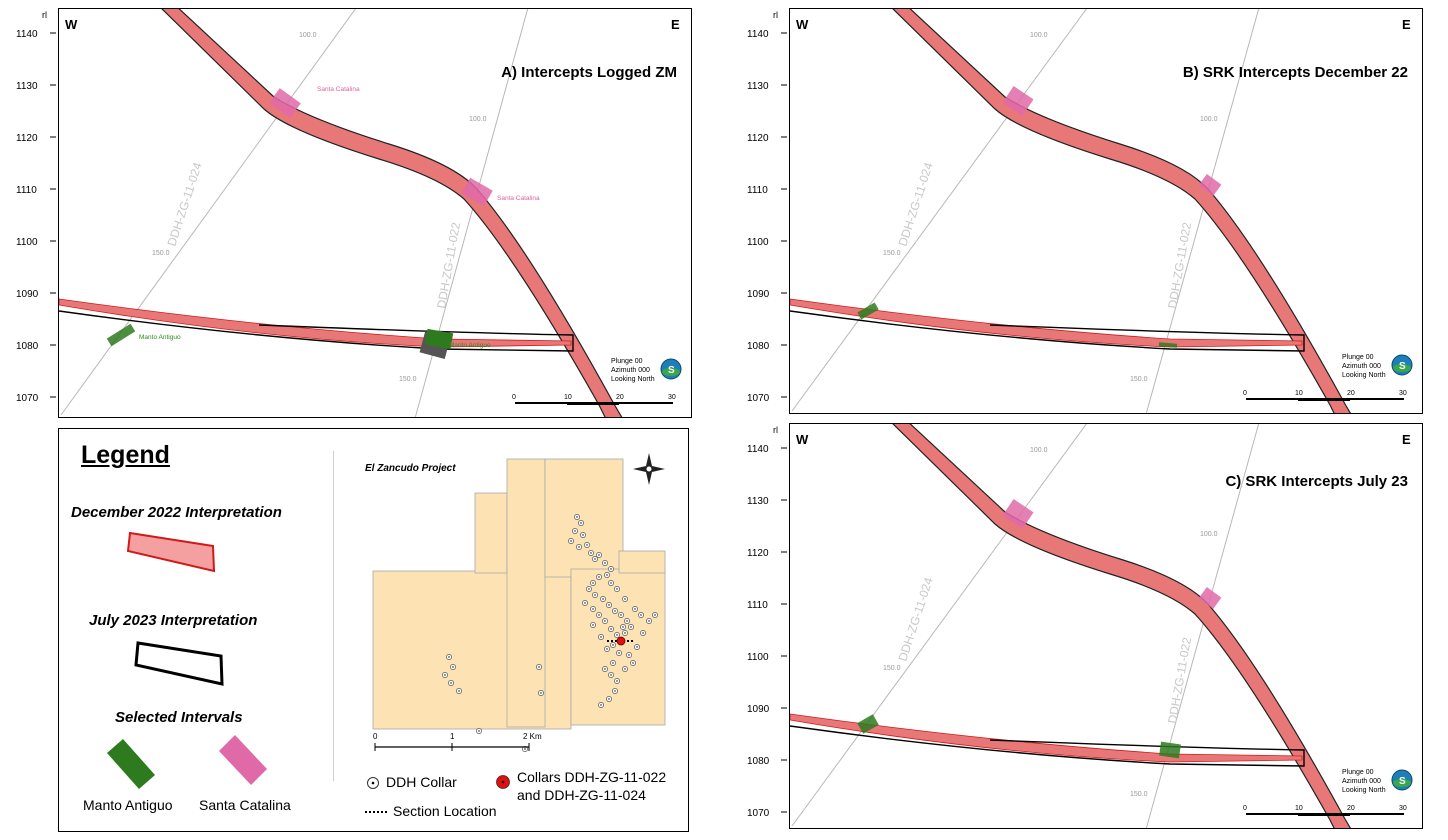 This screenshot has height=840, width=1448. Describe the element at coordinates (581, 795) in the screenshot. I see `collars-label-line2: and DDH-ZG-11-024` at that location.